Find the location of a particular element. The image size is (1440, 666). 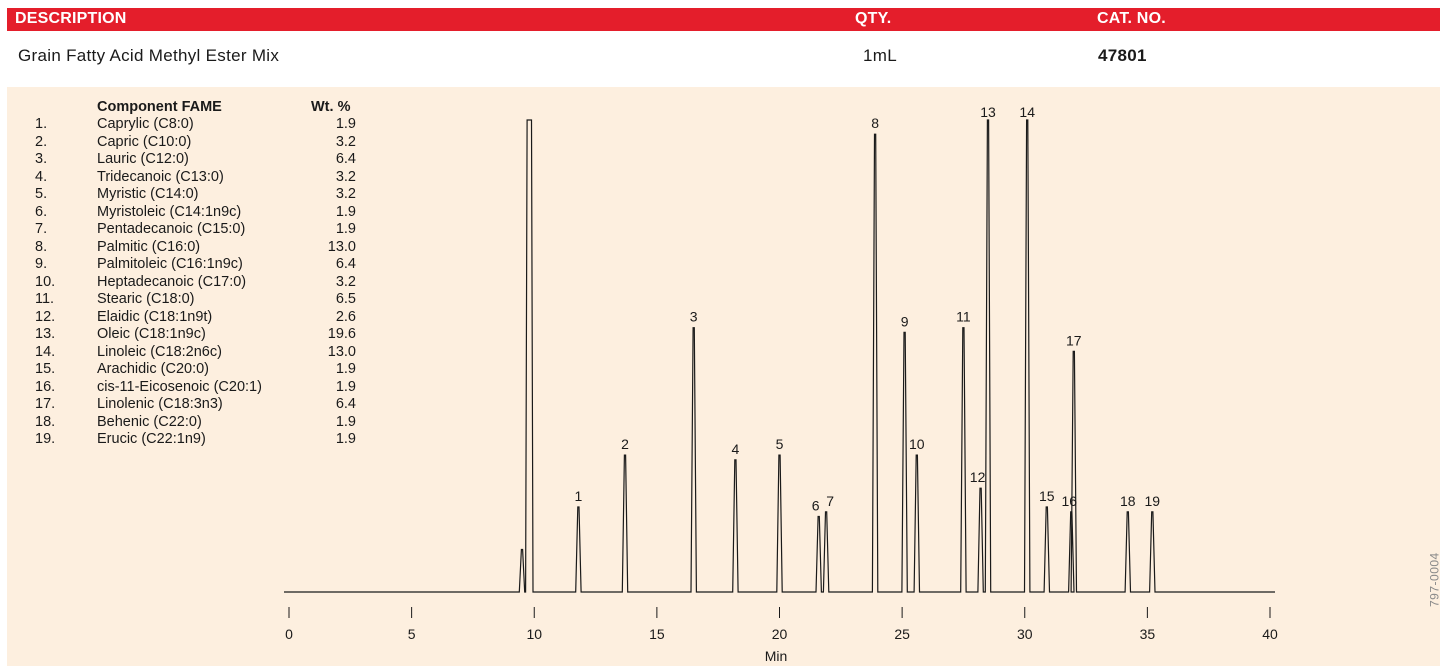

component-number: 5. is located at coordinates (41, 194).